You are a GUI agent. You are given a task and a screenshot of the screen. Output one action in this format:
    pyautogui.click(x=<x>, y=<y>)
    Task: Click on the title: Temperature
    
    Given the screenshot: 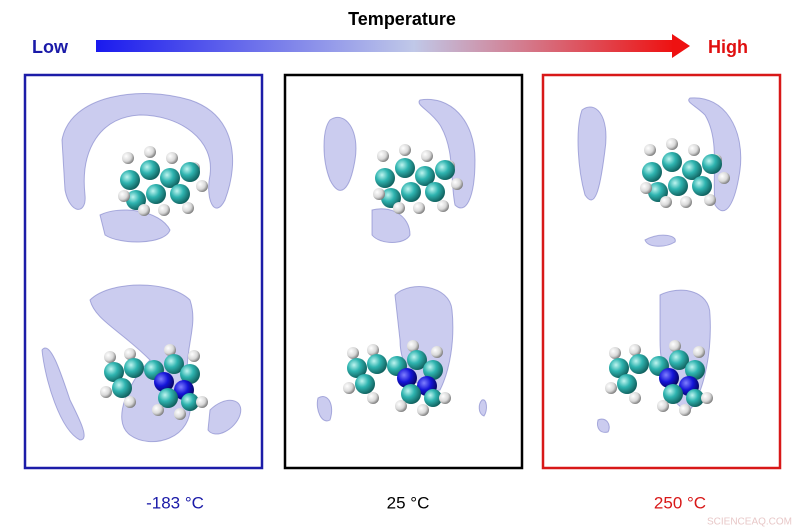 What is the action you would take?
    pyautogui.click(x=402, y=19)
    